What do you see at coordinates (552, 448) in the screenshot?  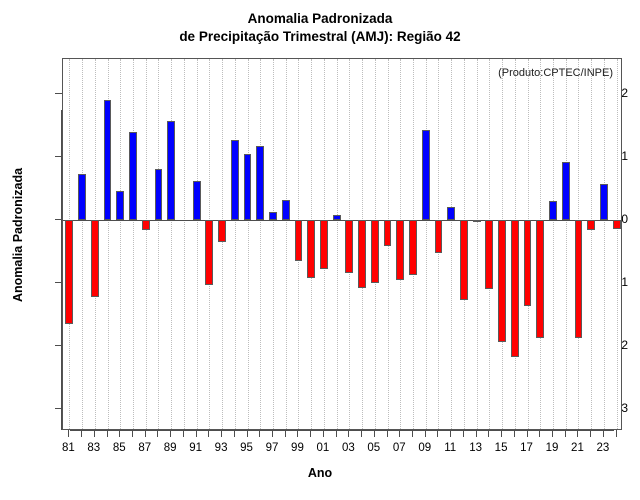 I see `x-tick-label-19: 19` at bounding box center [552, 448].